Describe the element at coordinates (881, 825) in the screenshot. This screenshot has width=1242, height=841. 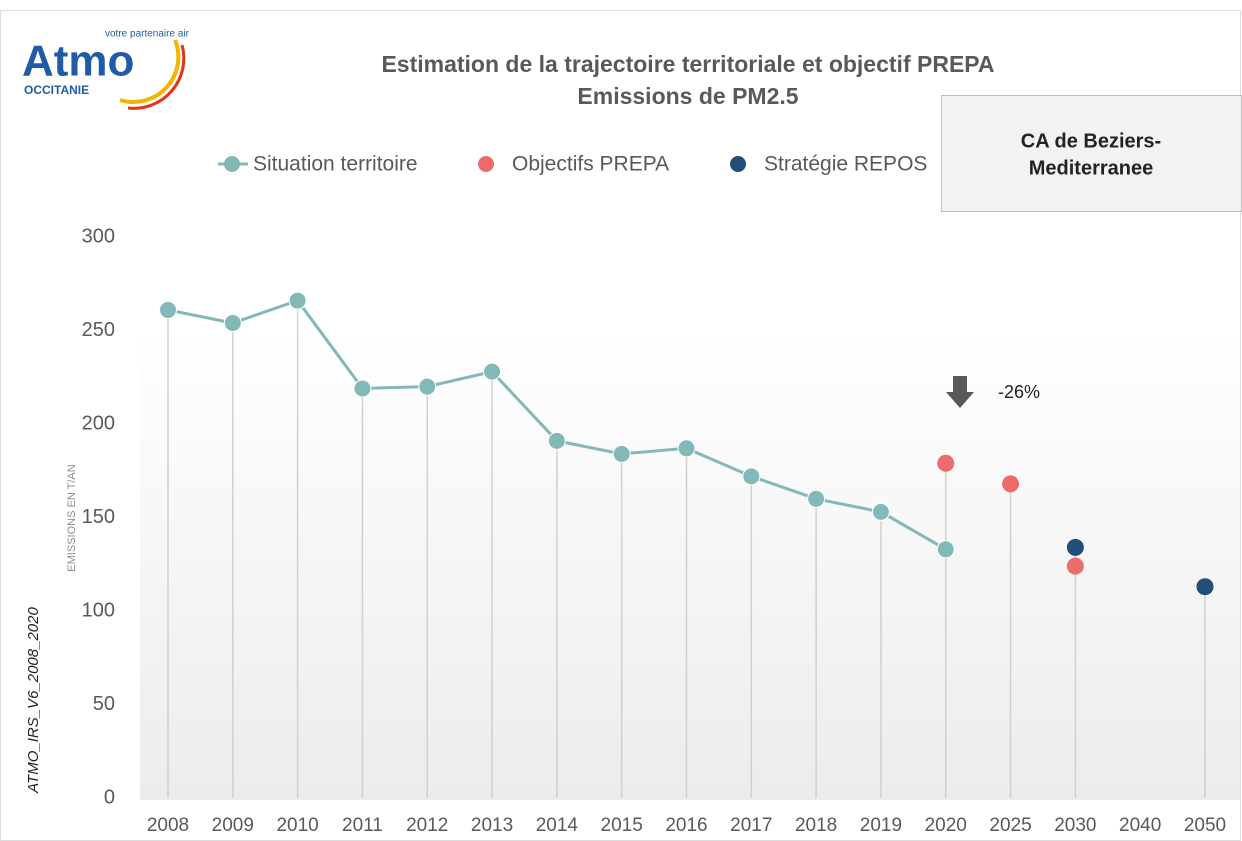
I see `x-tick-label: 2019` at that location.